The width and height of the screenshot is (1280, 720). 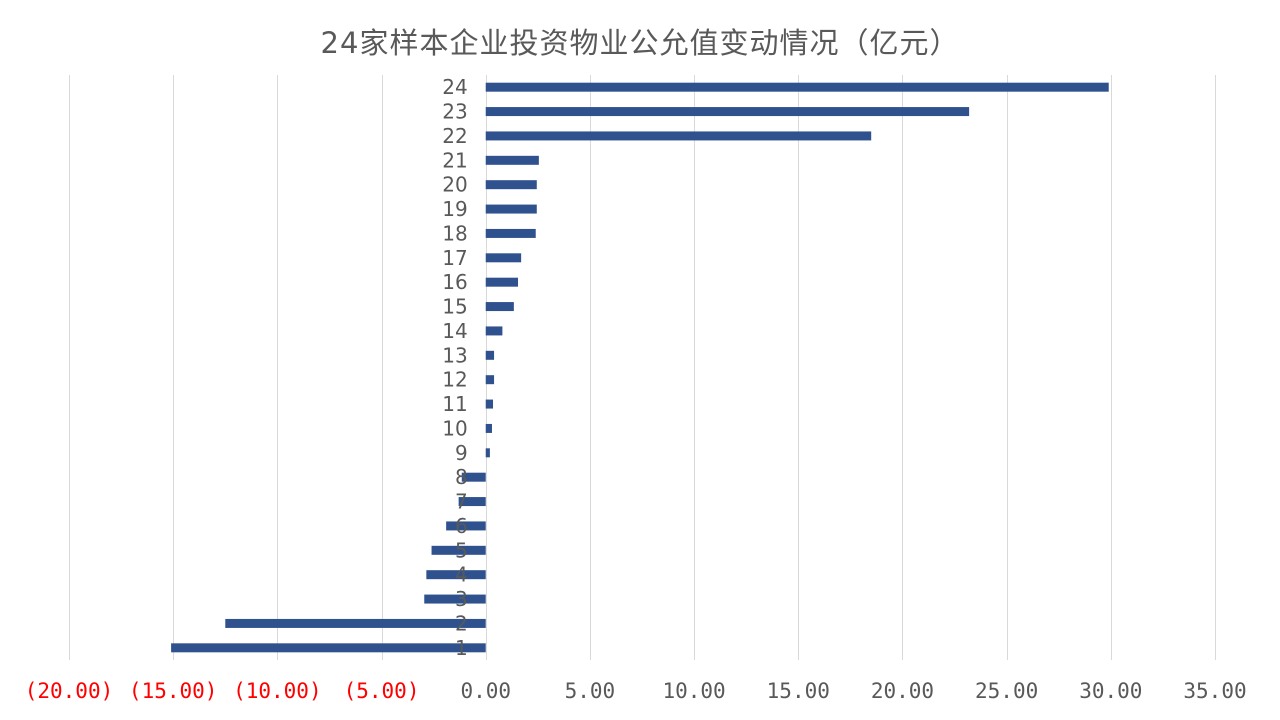 I want to click on x-tick-label: 25.00, so click(x=1006, y=691).